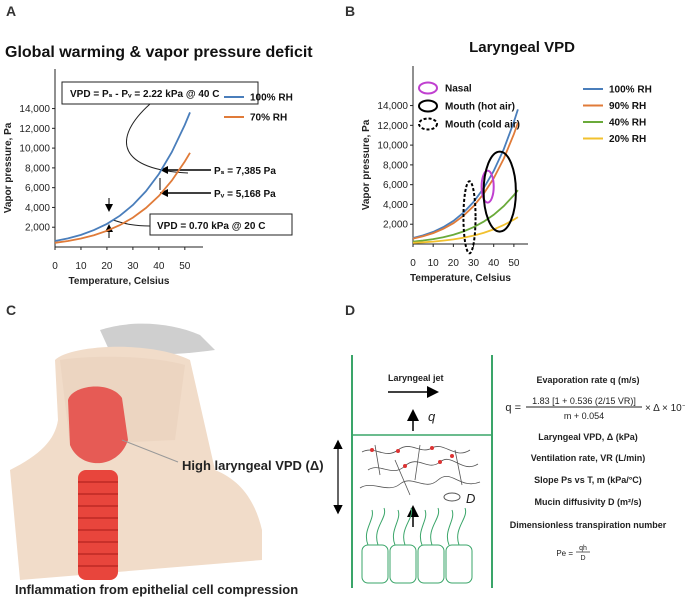  What do you see at coordinates (432, 416) in the screenshot?
I see `label: q` at bounding box center [432, 416].